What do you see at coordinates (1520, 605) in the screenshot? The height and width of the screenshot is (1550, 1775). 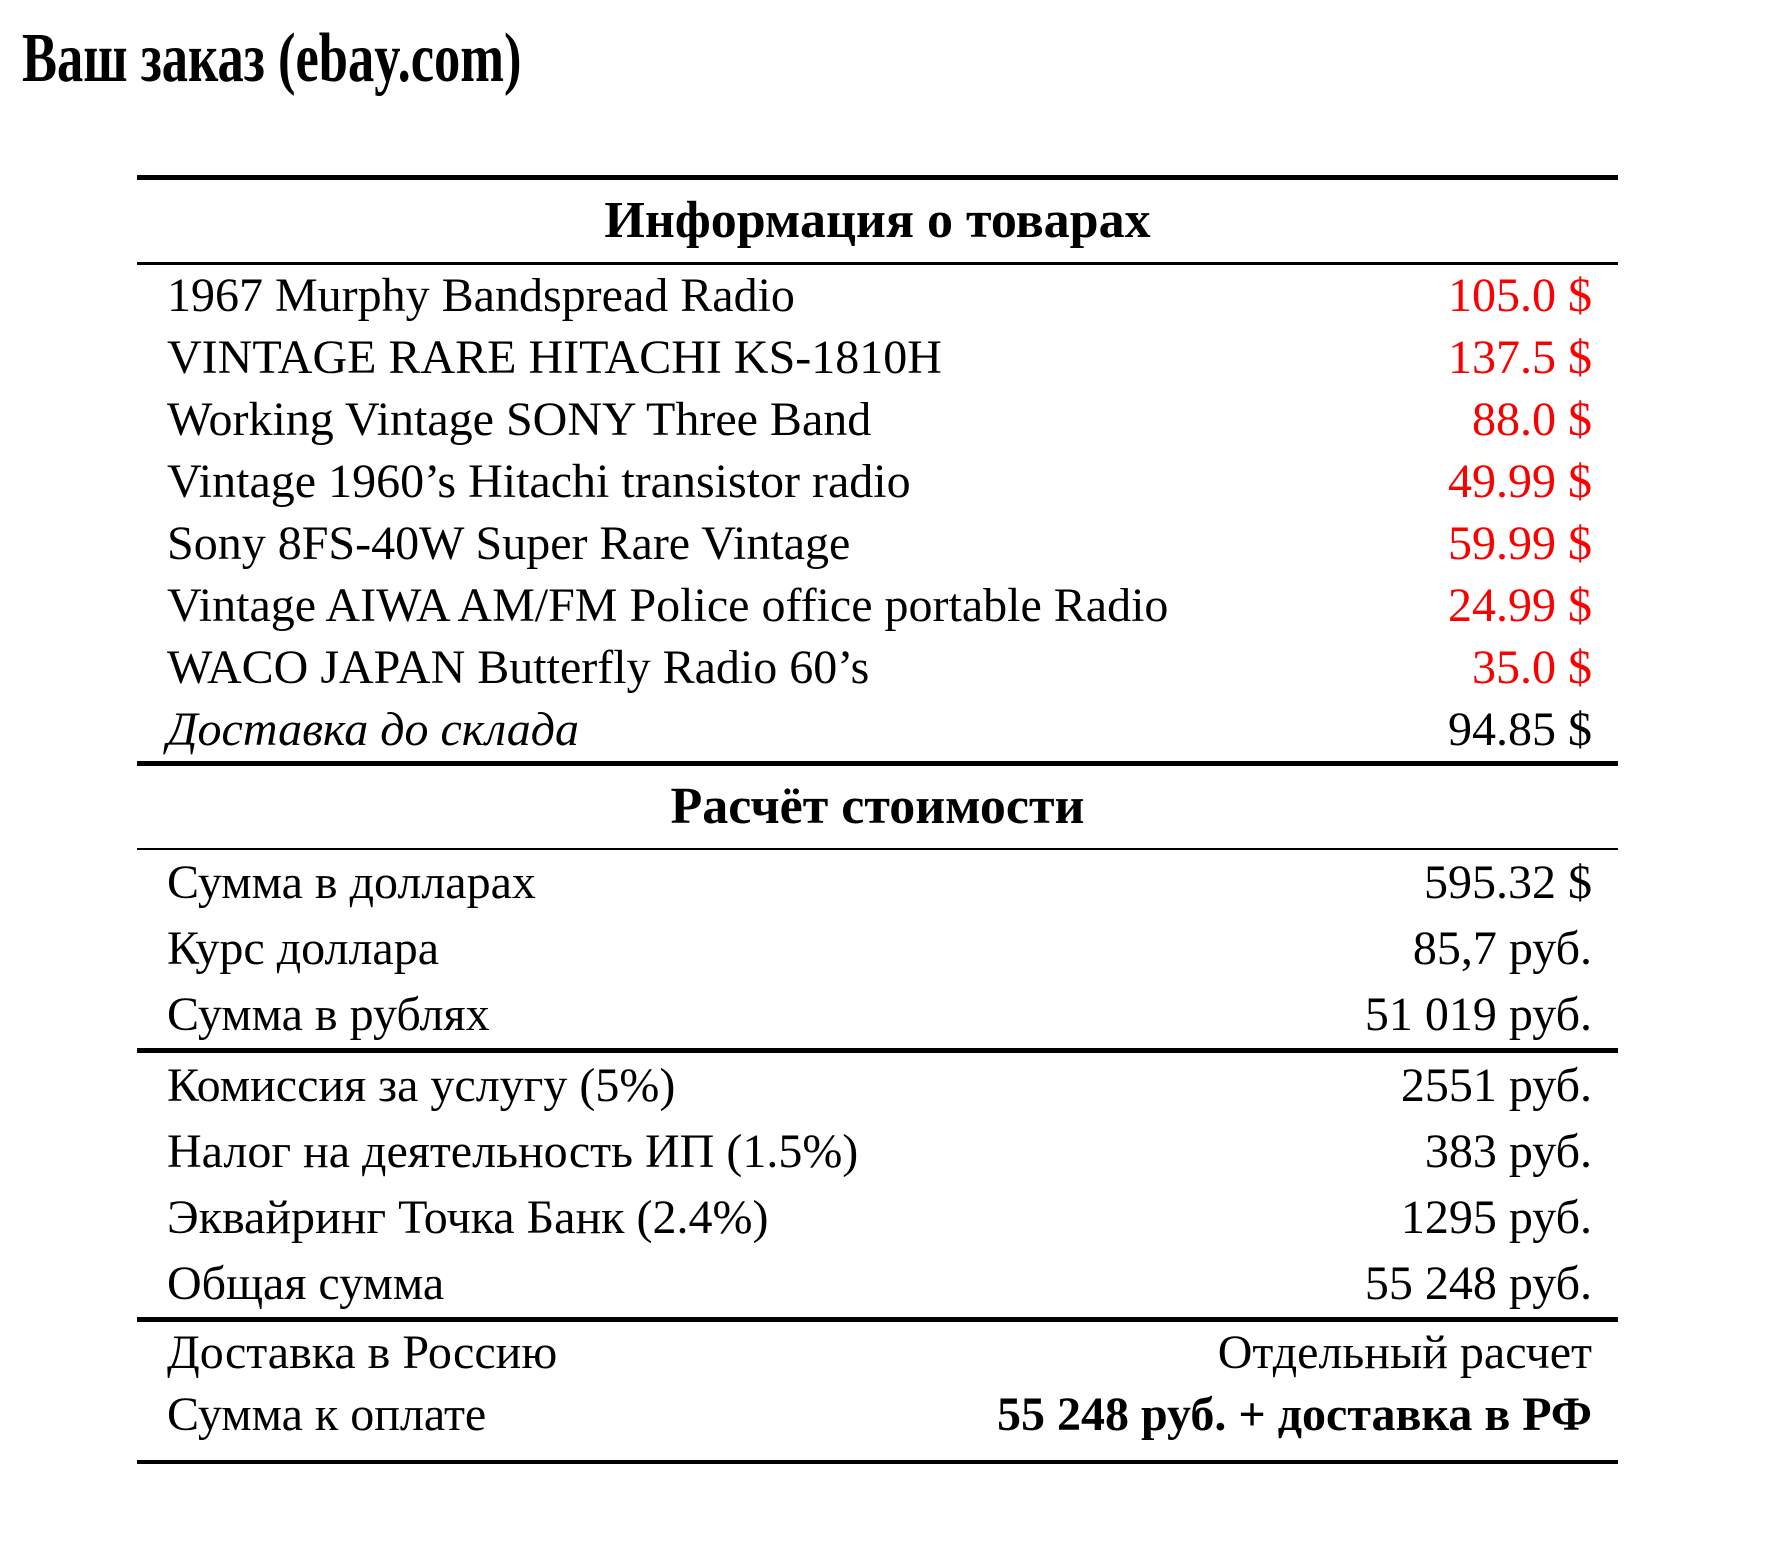 I see `product-price: 24.99 $` at bounding box center [1520, 605].